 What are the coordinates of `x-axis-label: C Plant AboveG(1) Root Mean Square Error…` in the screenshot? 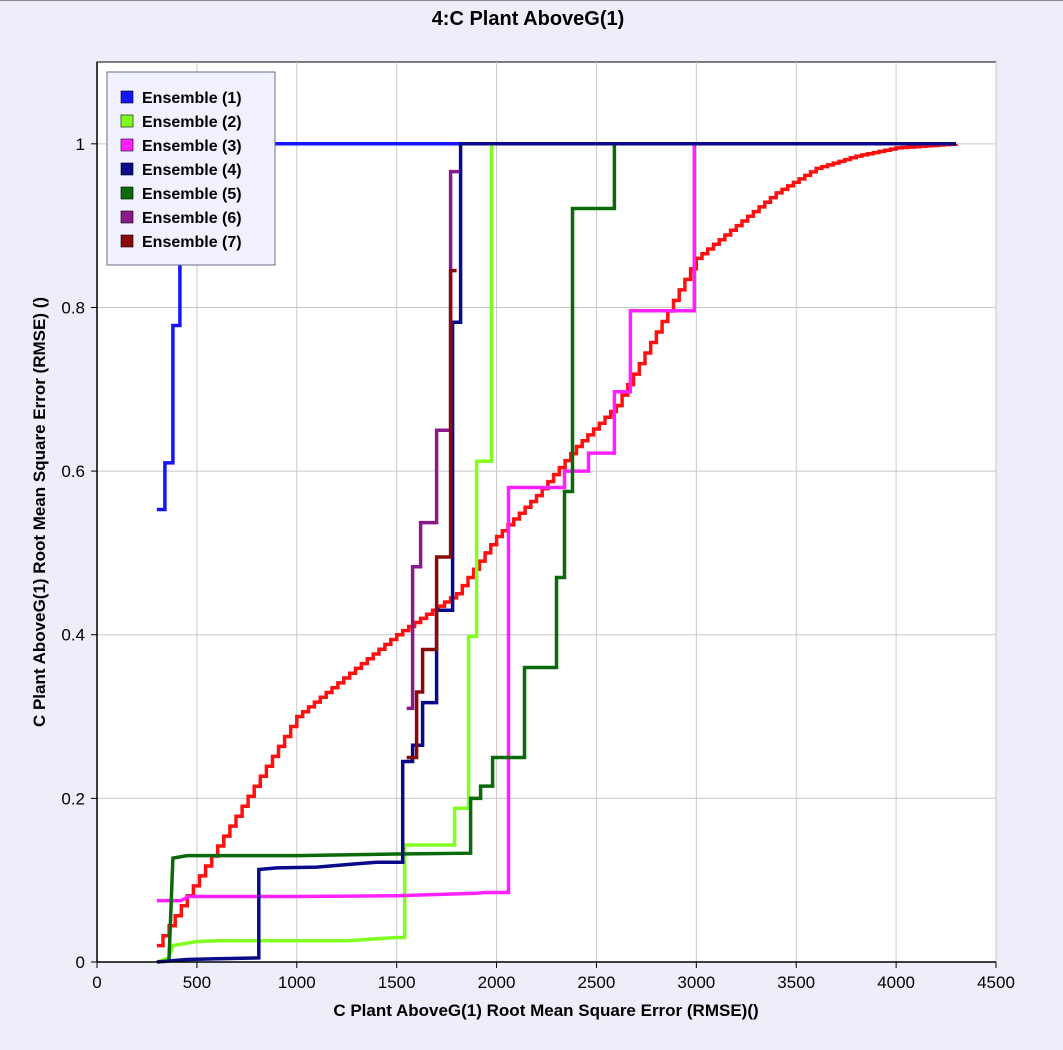 It's located at (545, 1010).